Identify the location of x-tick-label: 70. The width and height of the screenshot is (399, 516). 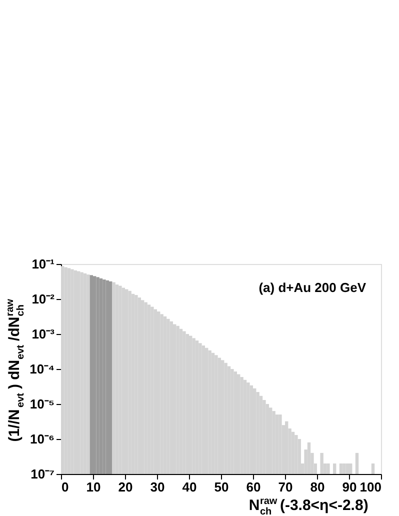
(285, 487).